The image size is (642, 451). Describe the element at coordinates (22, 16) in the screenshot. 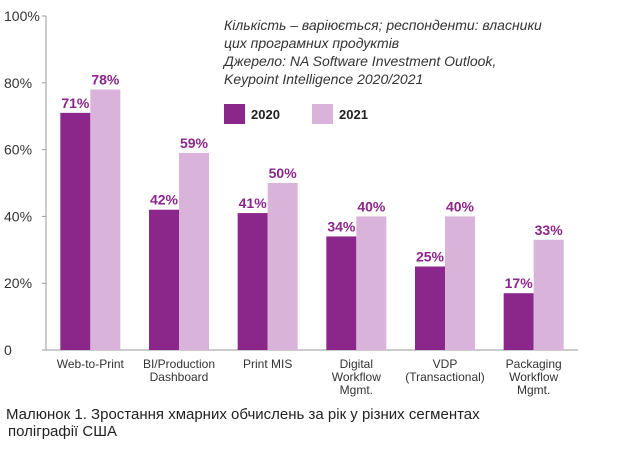

I see `y-tick-label: 100%` at that location.